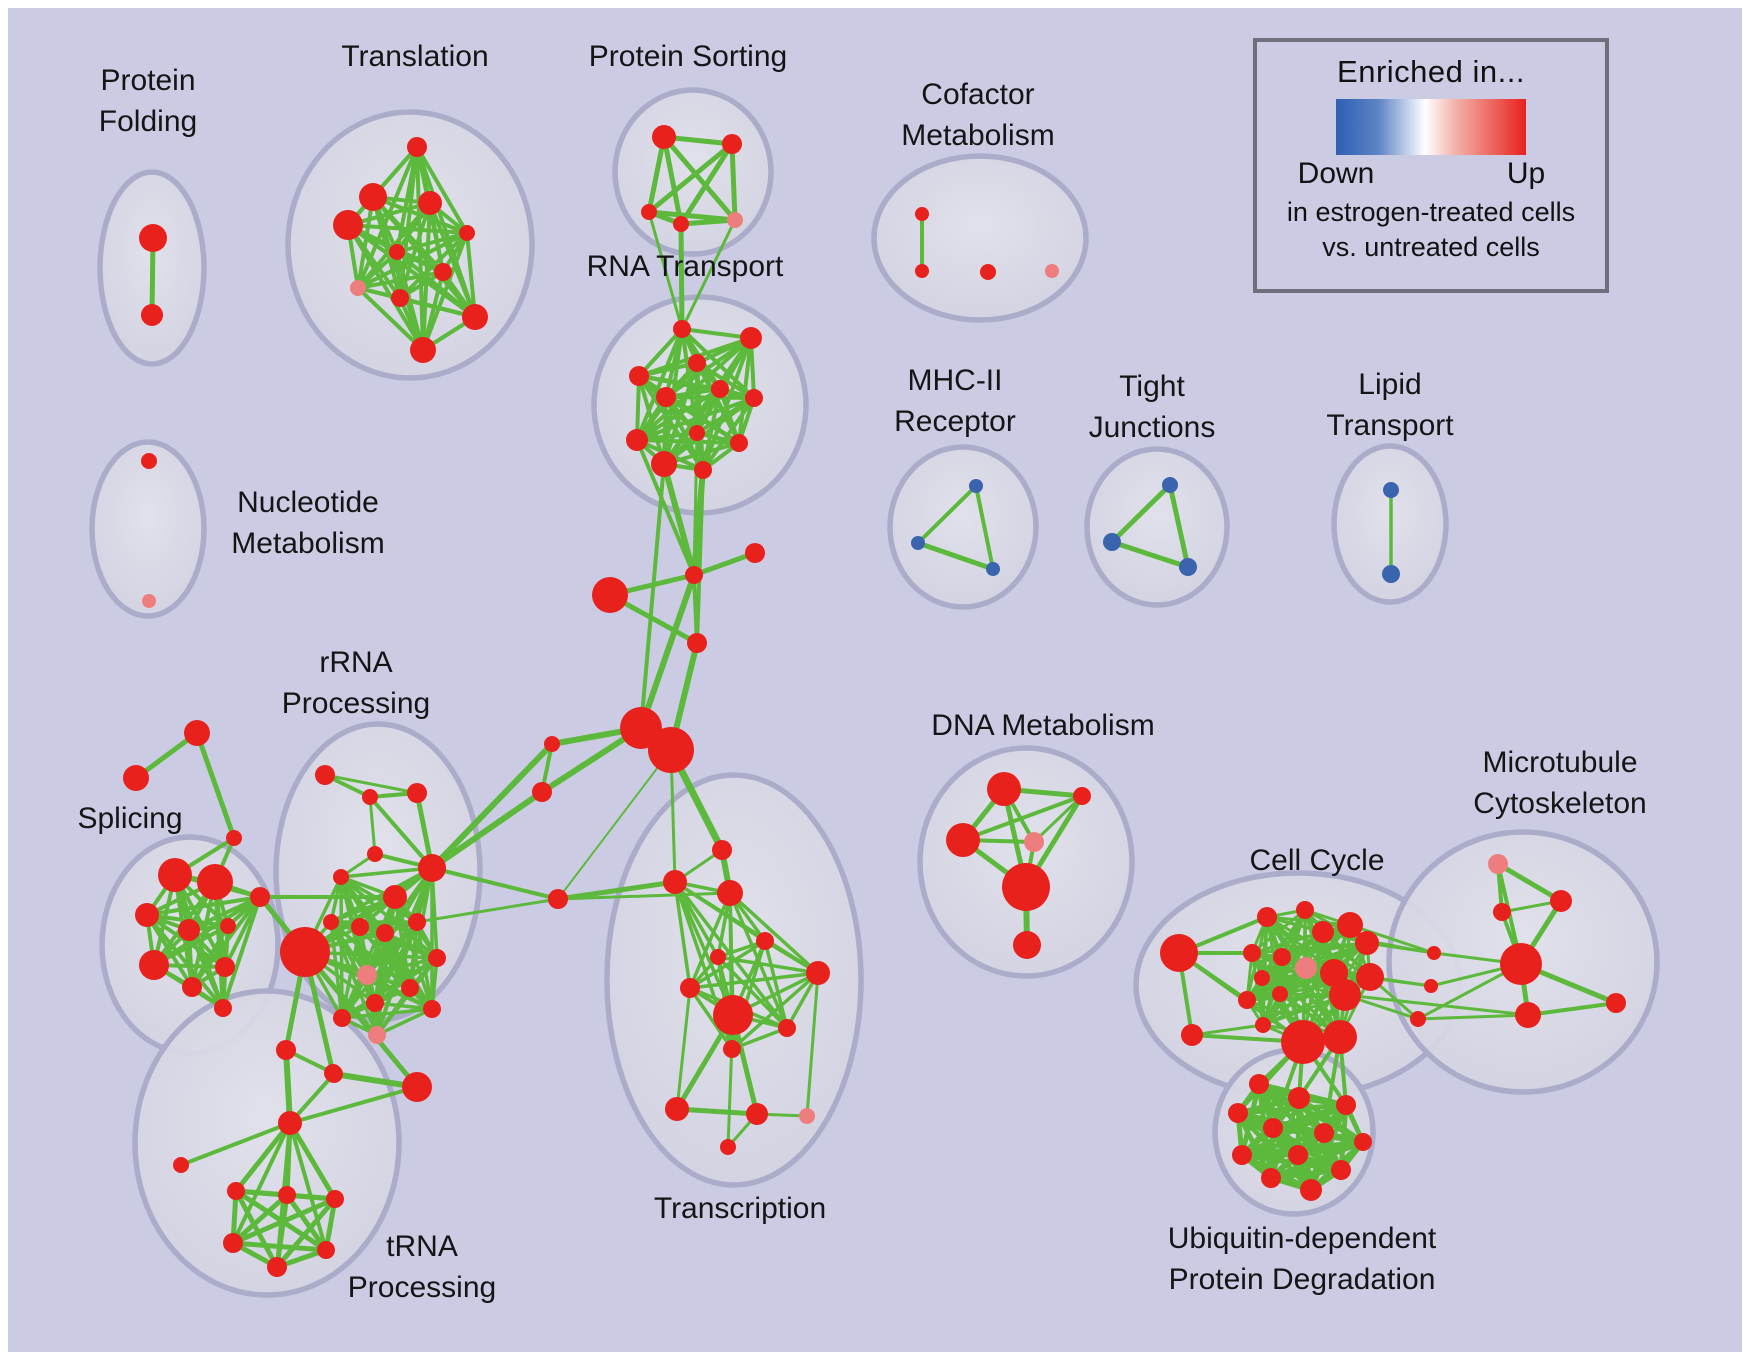 The image size is (1750, 1360). Describe the element at coordinates (637, 440) in the screenshot. I see `network-node-rt9` at that location.